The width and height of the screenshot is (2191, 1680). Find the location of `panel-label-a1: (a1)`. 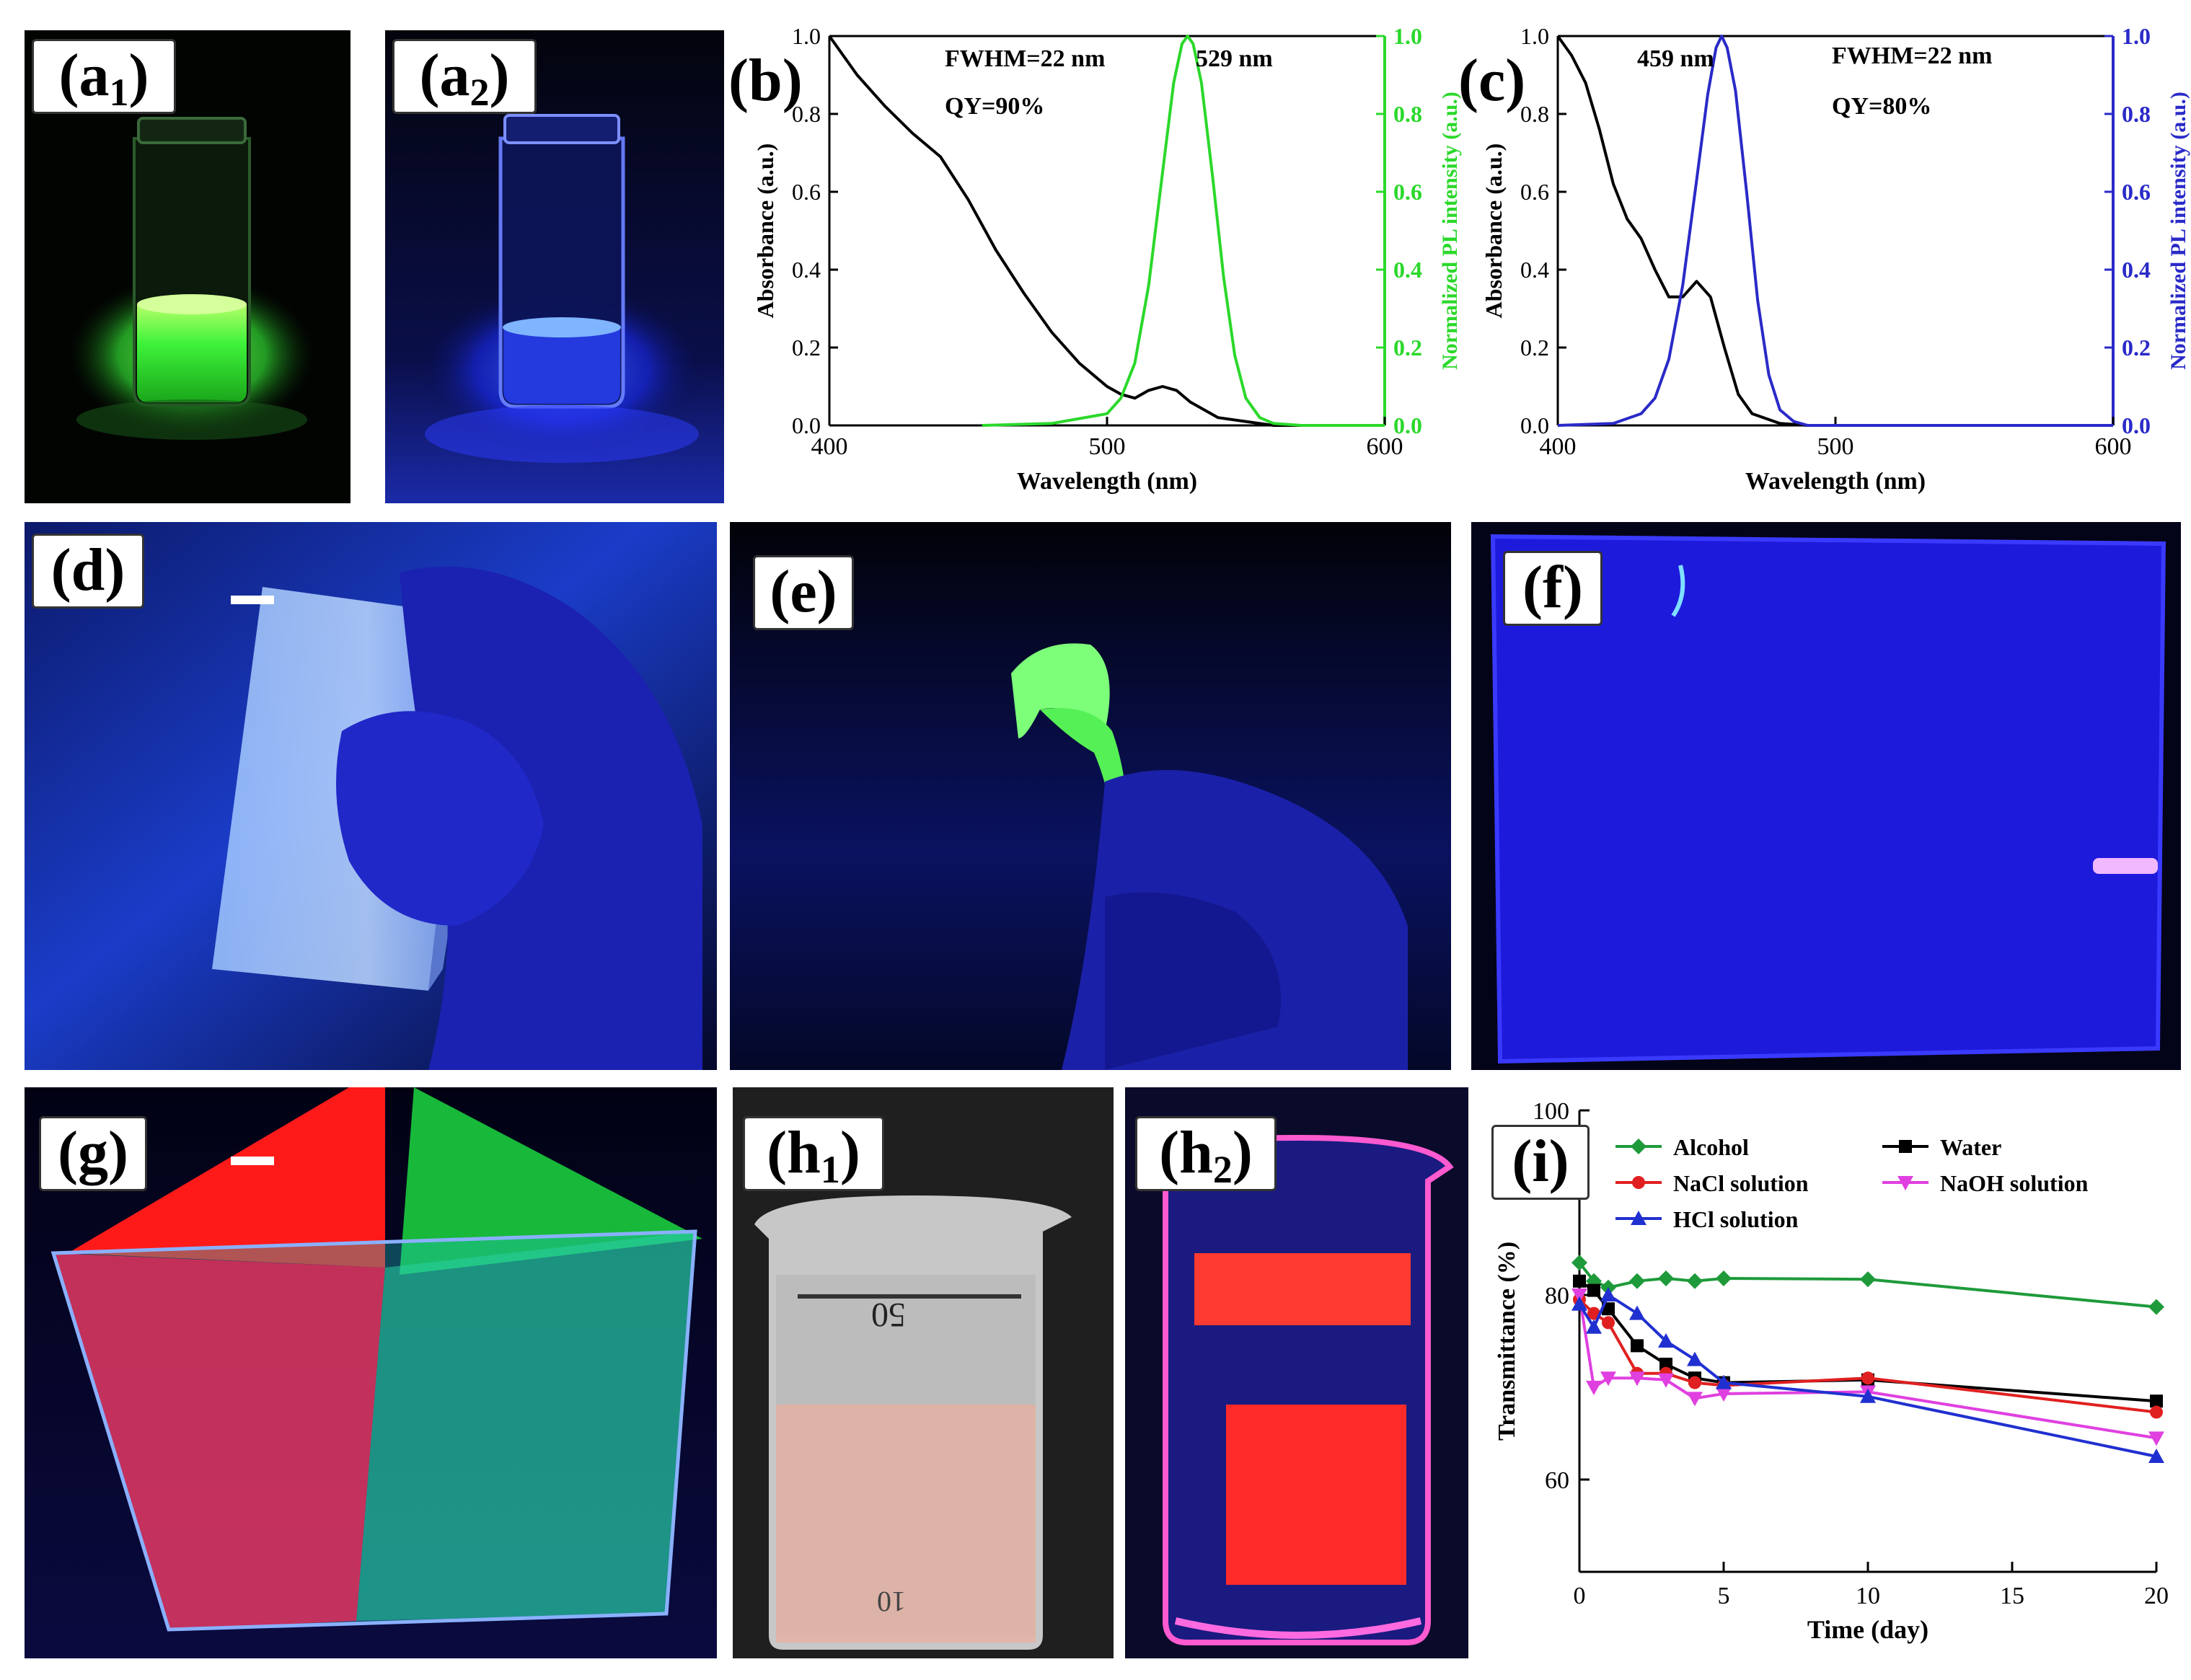

panel-label-a1: (a1) is located at coordinates (104, 76).